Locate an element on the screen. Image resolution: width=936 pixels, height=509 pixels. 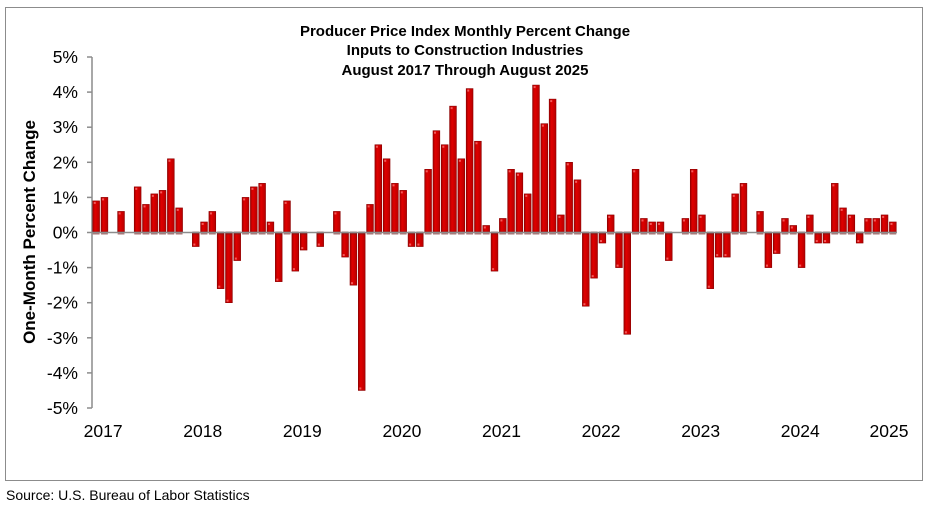
x-tick-label: 2024 is located at coordinates (800, 431).